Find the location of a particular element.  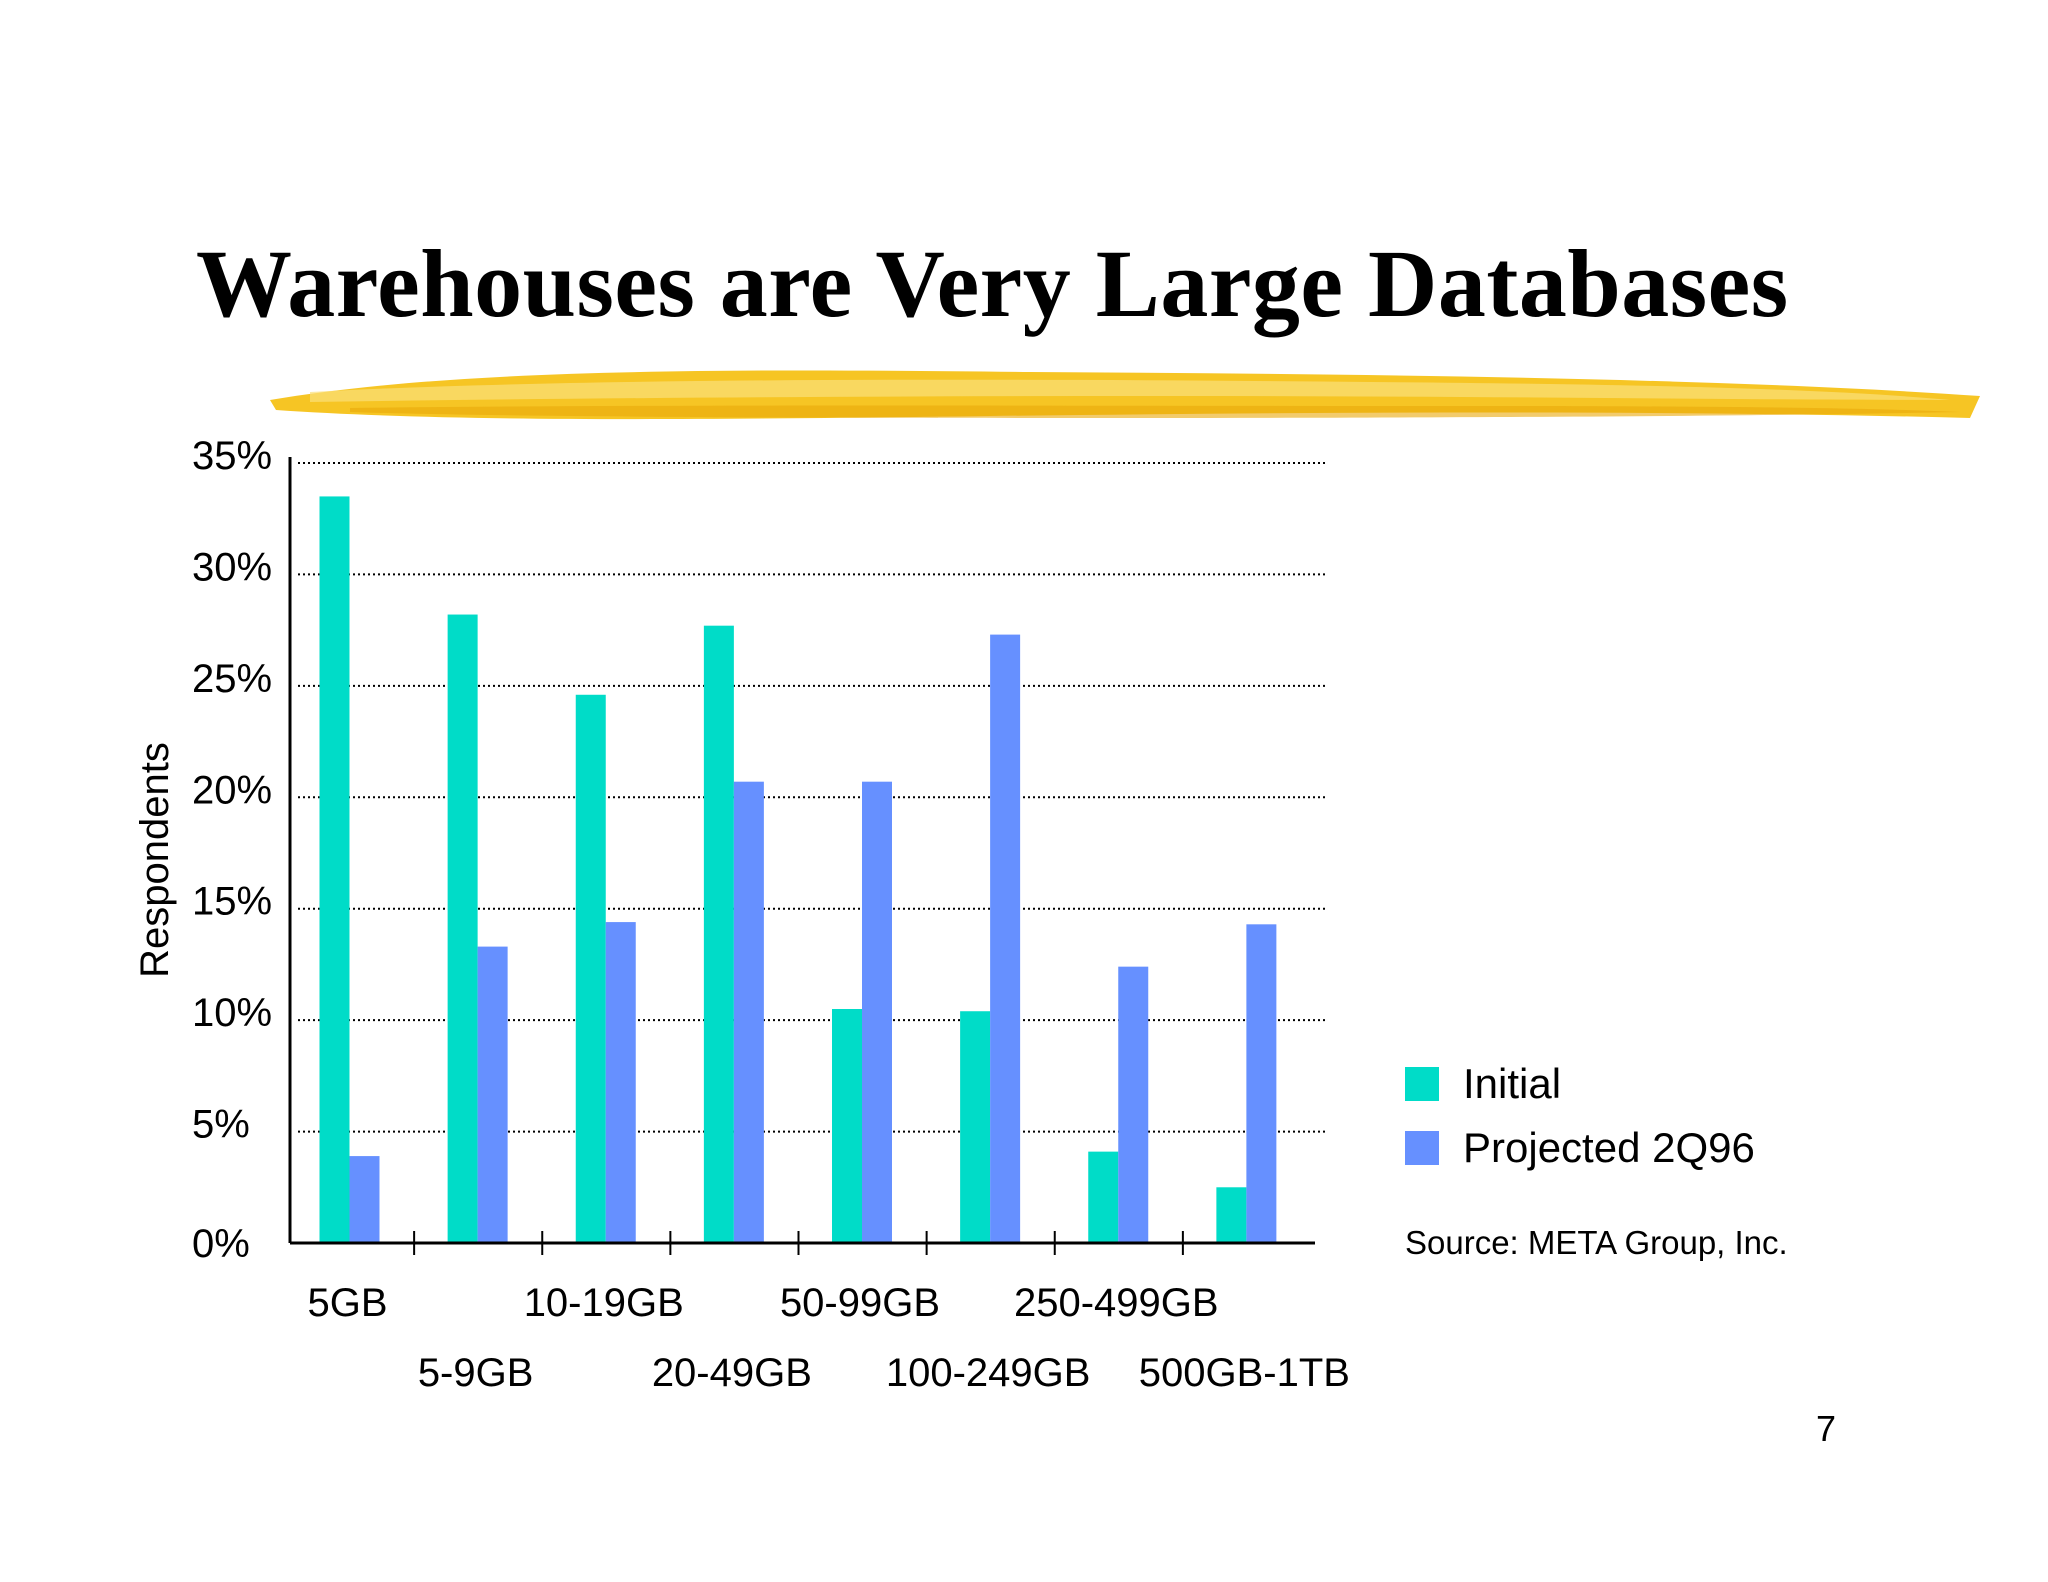

y-tick-label: 30% is located at coordinates (232, 567).